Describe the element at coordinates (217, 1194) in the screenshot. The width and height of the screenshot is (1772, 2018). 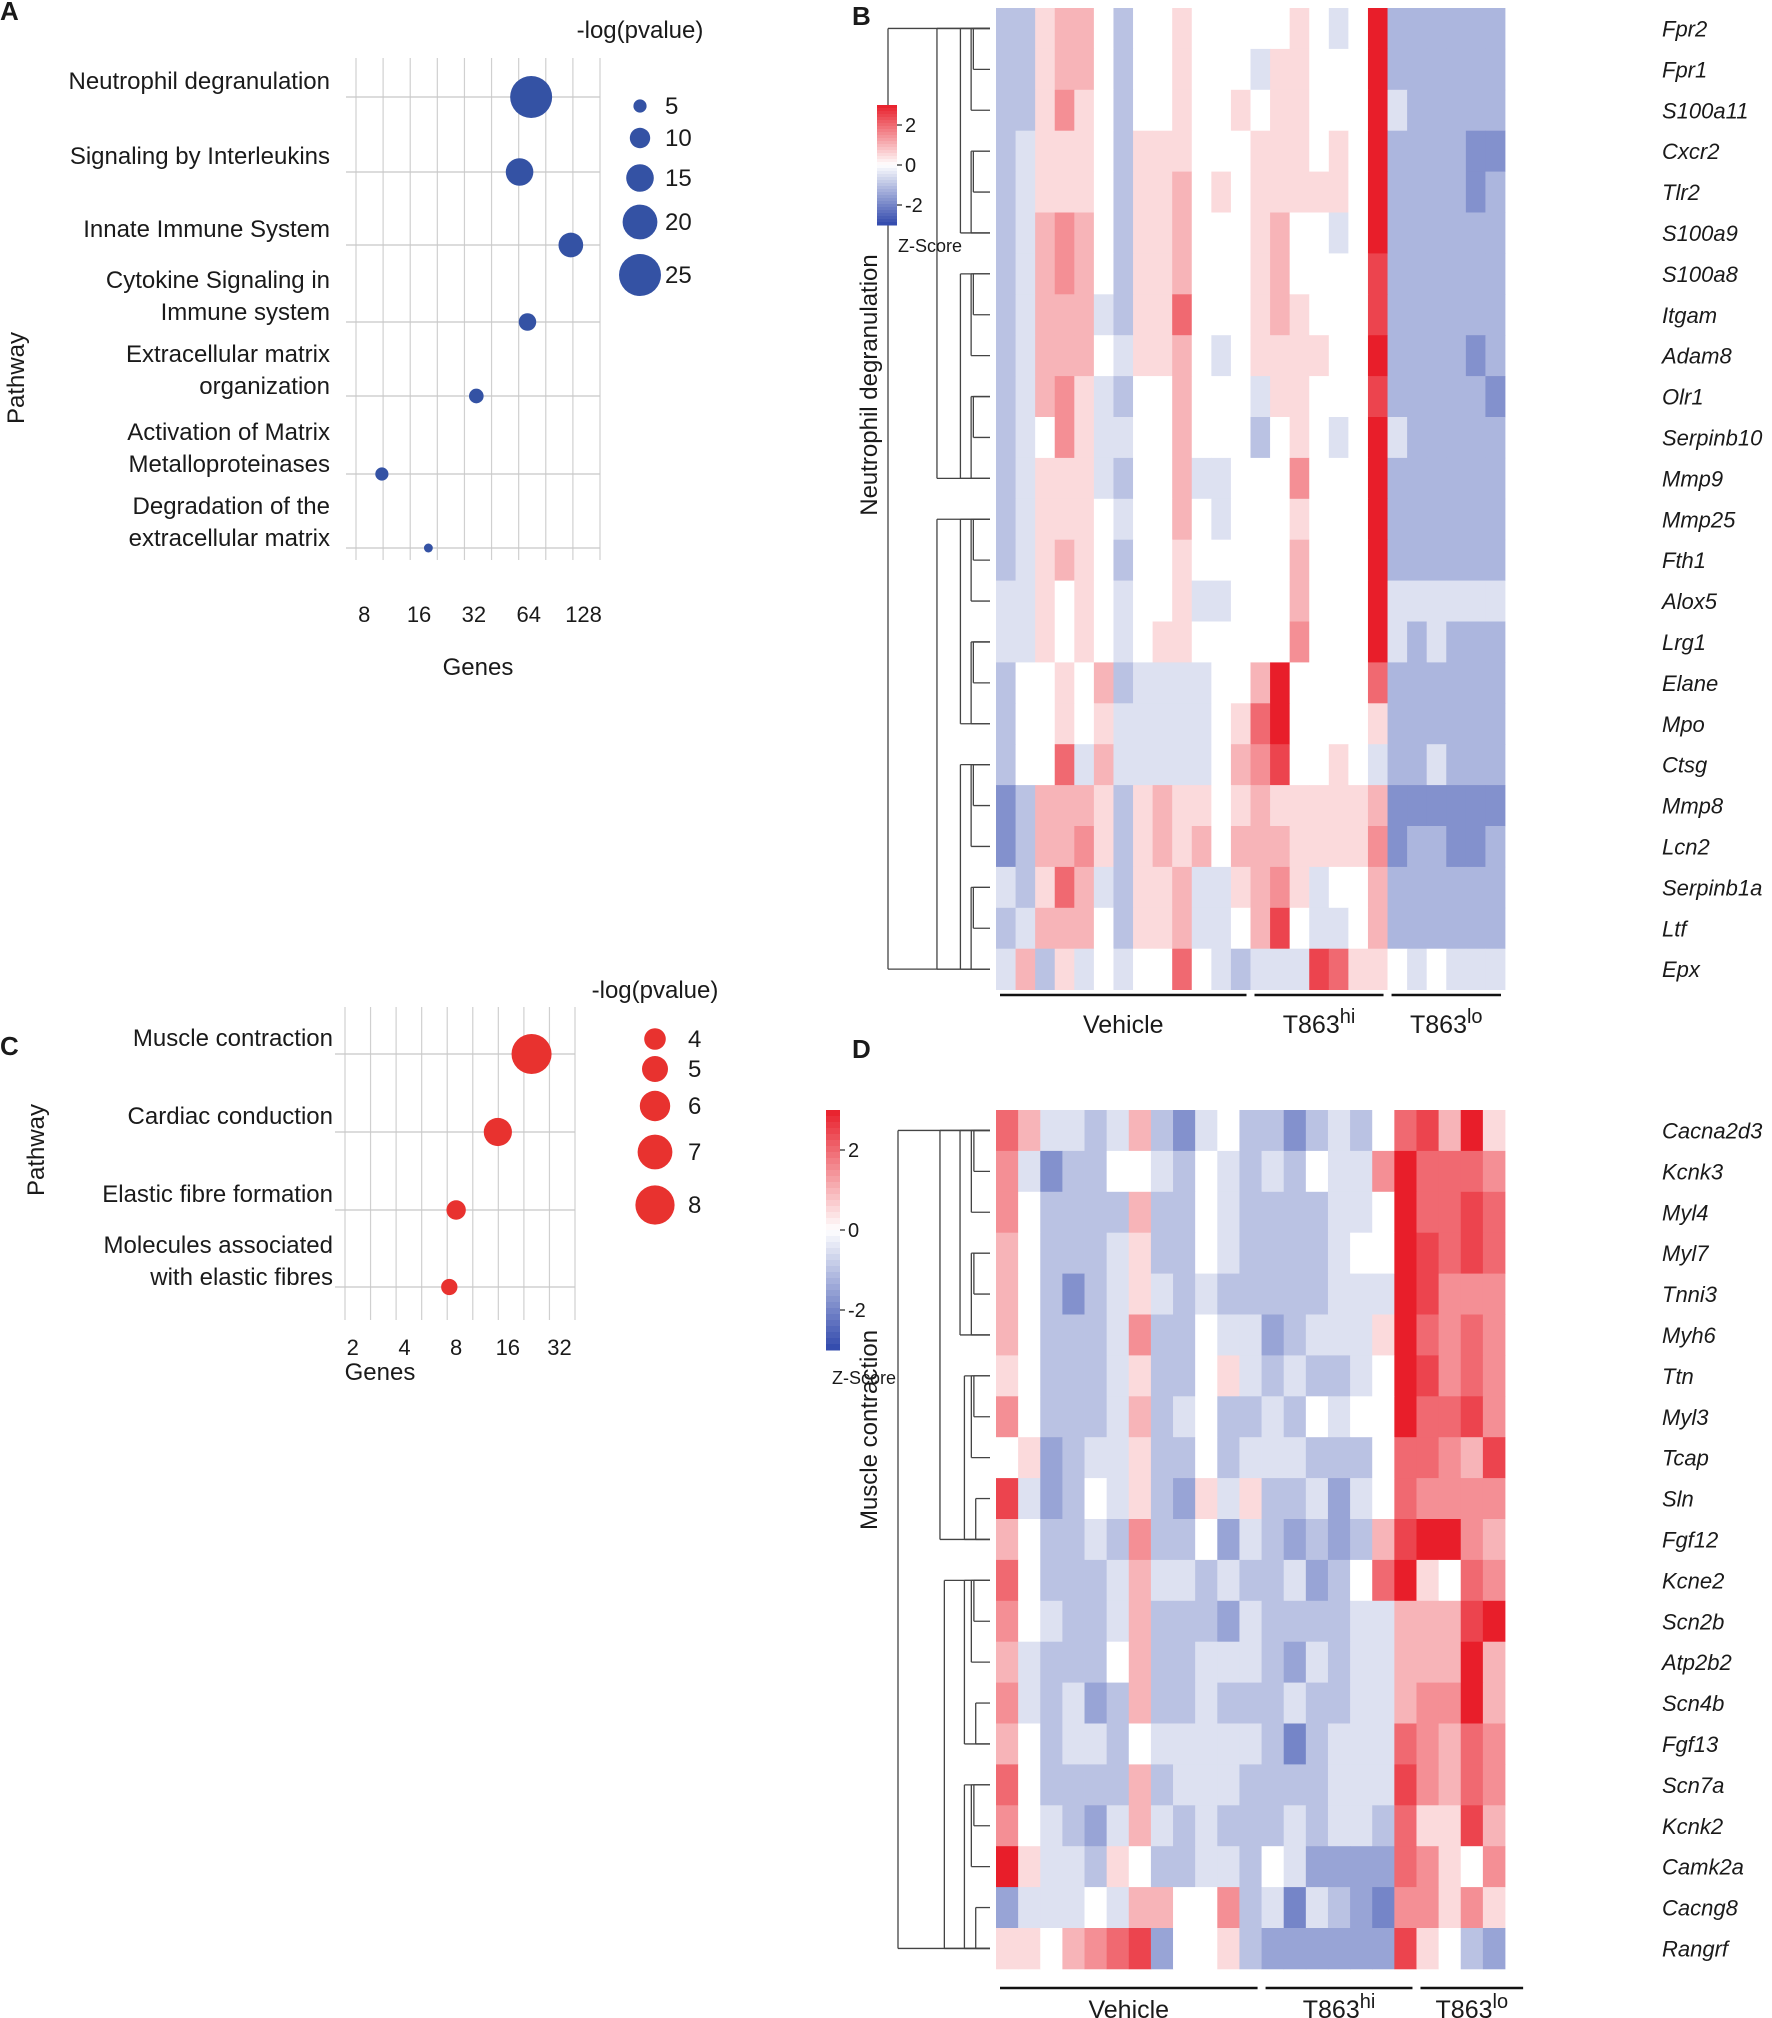
I see `pathway-label: Elastic fibre formation` at that location.